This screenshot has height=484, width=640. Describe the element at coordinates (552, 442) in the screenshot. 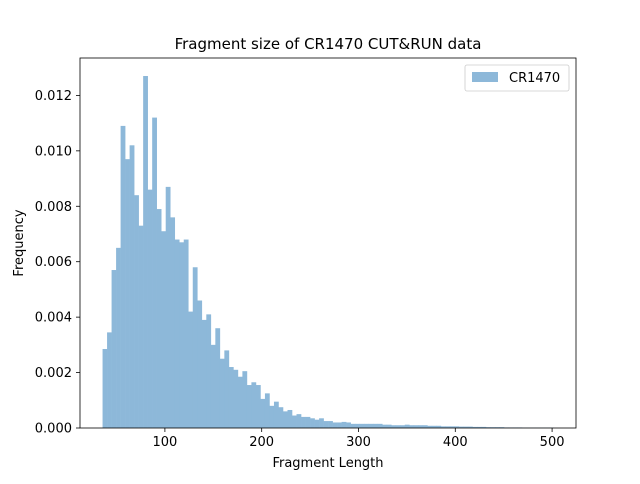

I see `x-tick-label: 500` at that location.